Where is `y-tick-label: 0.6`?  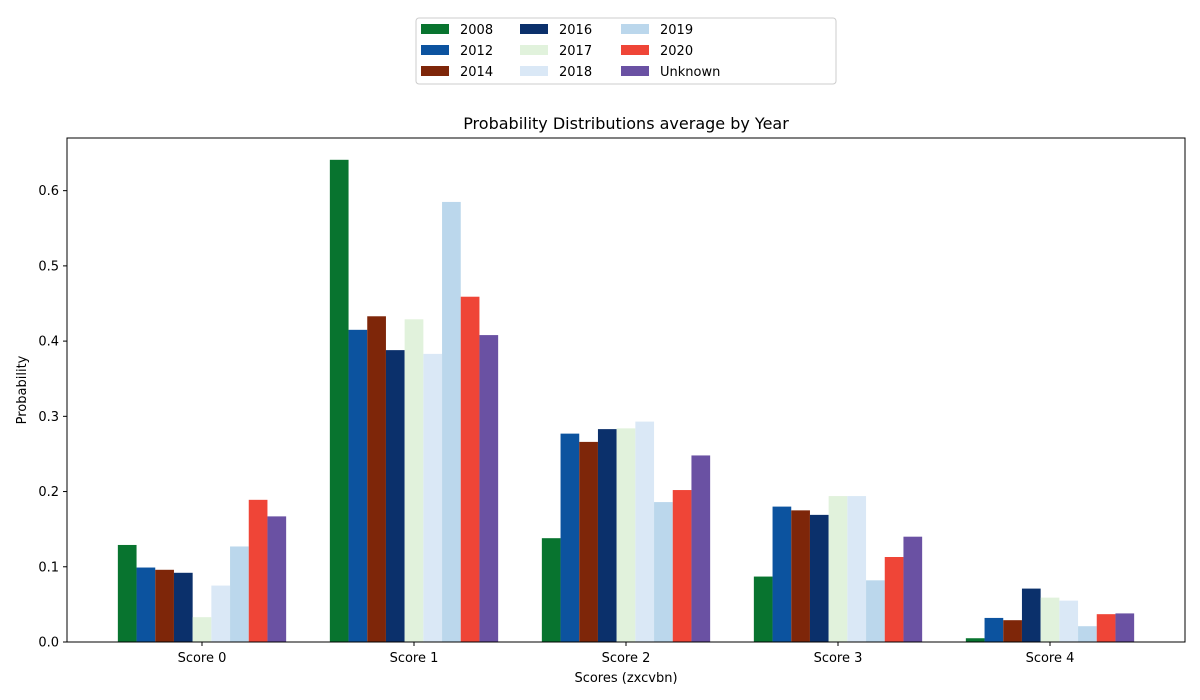 y-tick-label: 0.6 is located at coordinates (48, 191).